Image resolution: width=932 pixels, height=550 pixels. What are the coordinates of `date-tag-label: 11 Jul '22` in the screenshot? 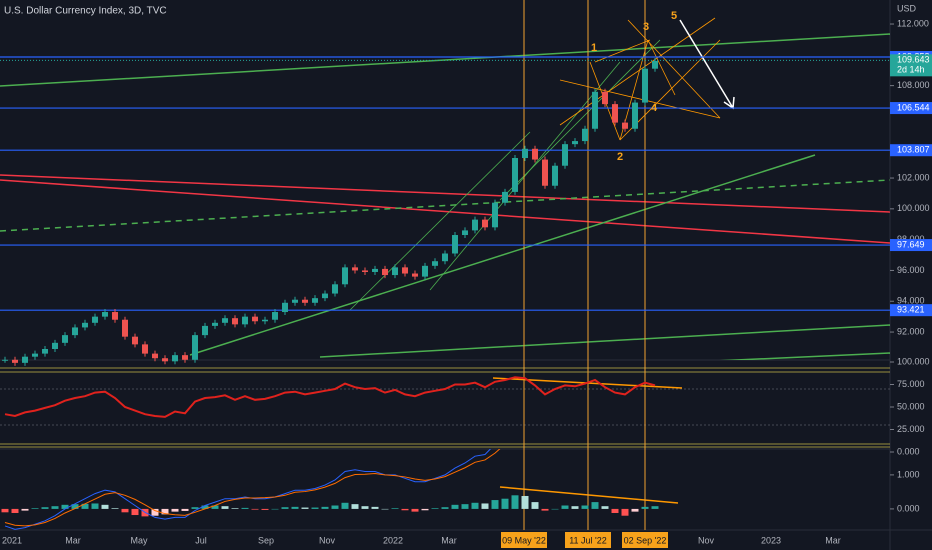 It's located at (588, 540).